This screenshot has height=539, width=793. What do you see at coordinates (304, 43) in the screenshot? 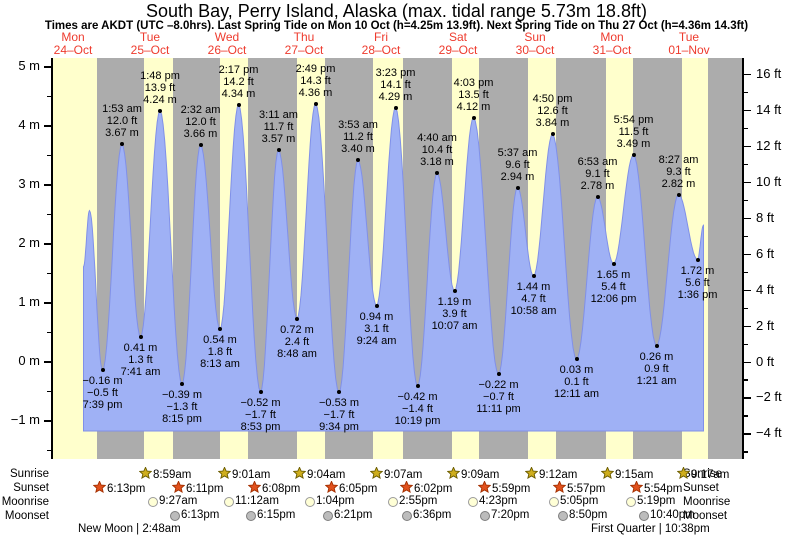
I see `day-label: Thu 27–Oct` at bounding box center [304, 43].